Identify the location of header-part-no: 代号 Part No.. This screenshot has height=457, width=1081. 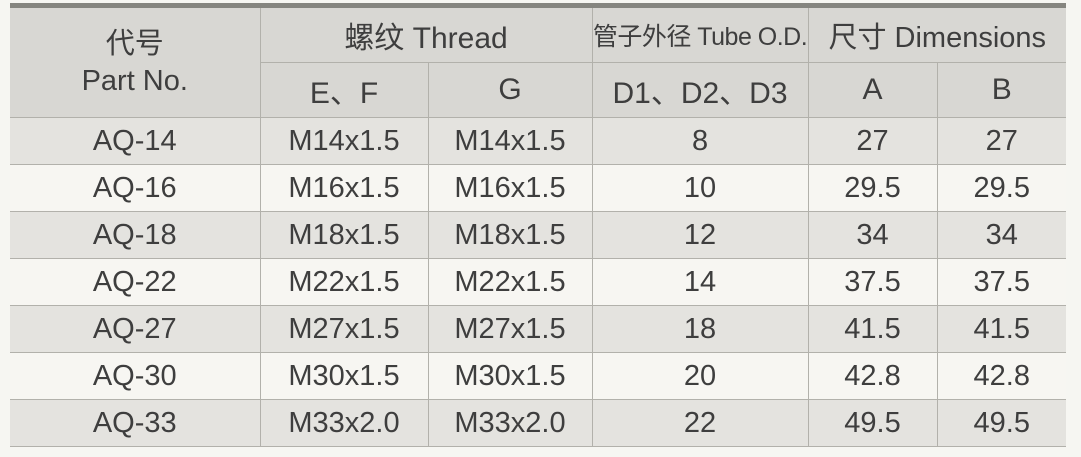
(135, 61).